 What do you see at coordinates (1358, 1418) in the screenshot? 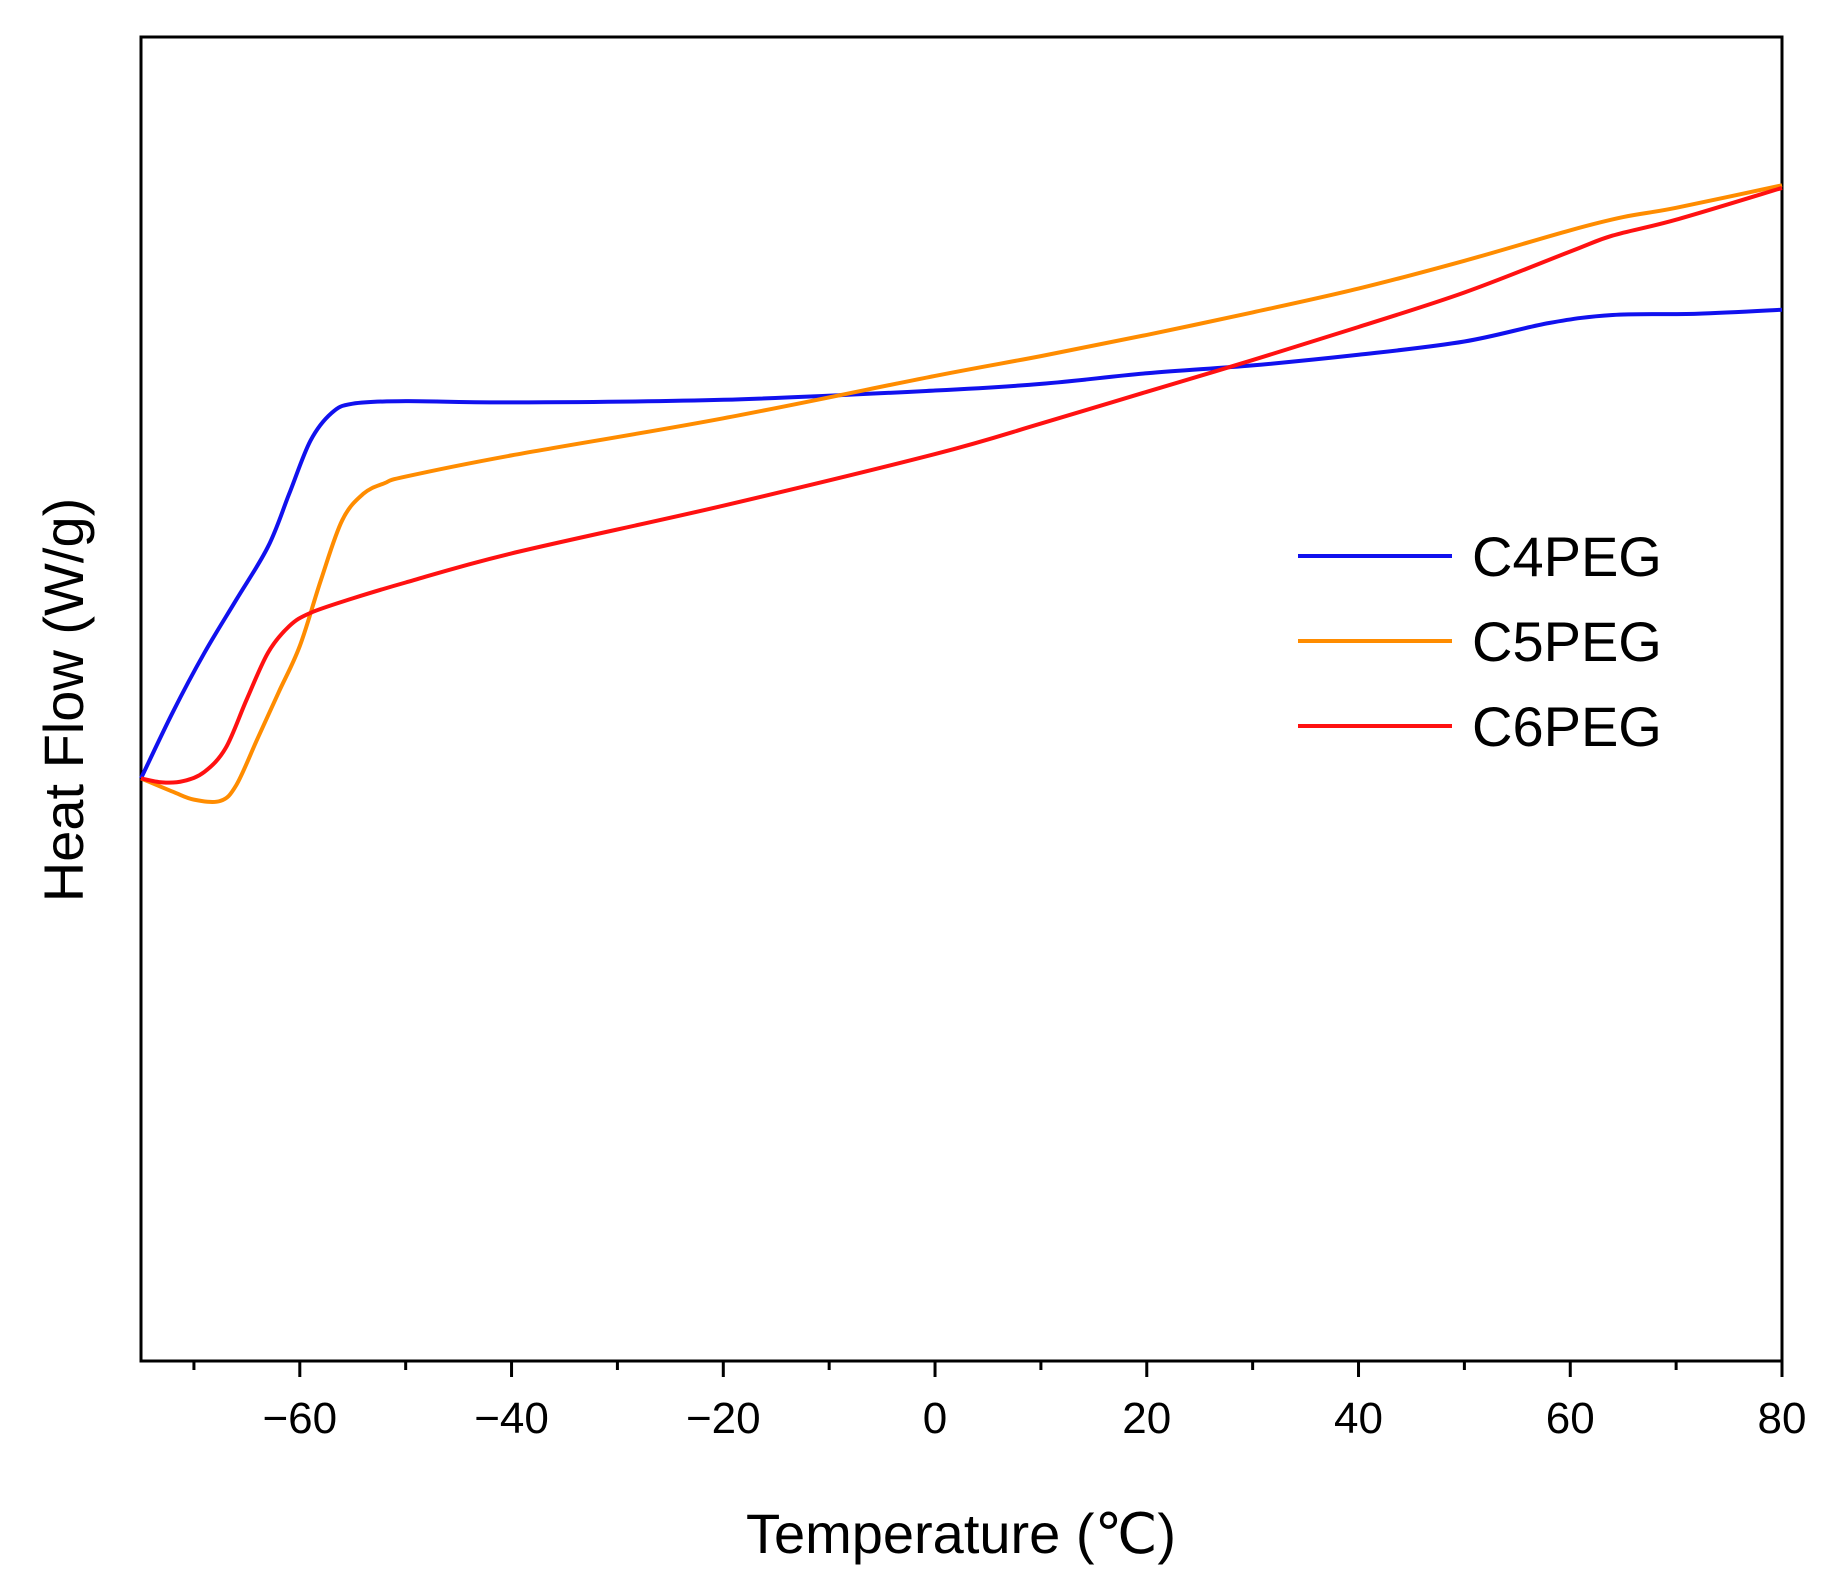
I see `x-tick-label: 40` at bounding box center [1358, 1418].